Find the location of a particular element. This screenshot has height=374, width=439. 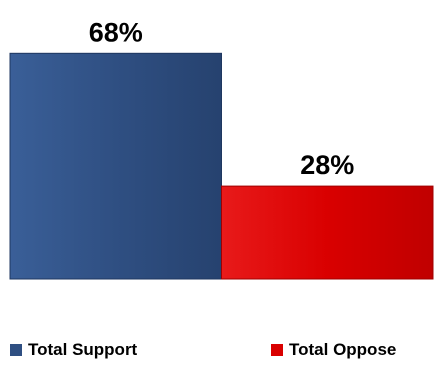

legend-label-total-oppose: Total Oppose is located at coordinates (343, 349).